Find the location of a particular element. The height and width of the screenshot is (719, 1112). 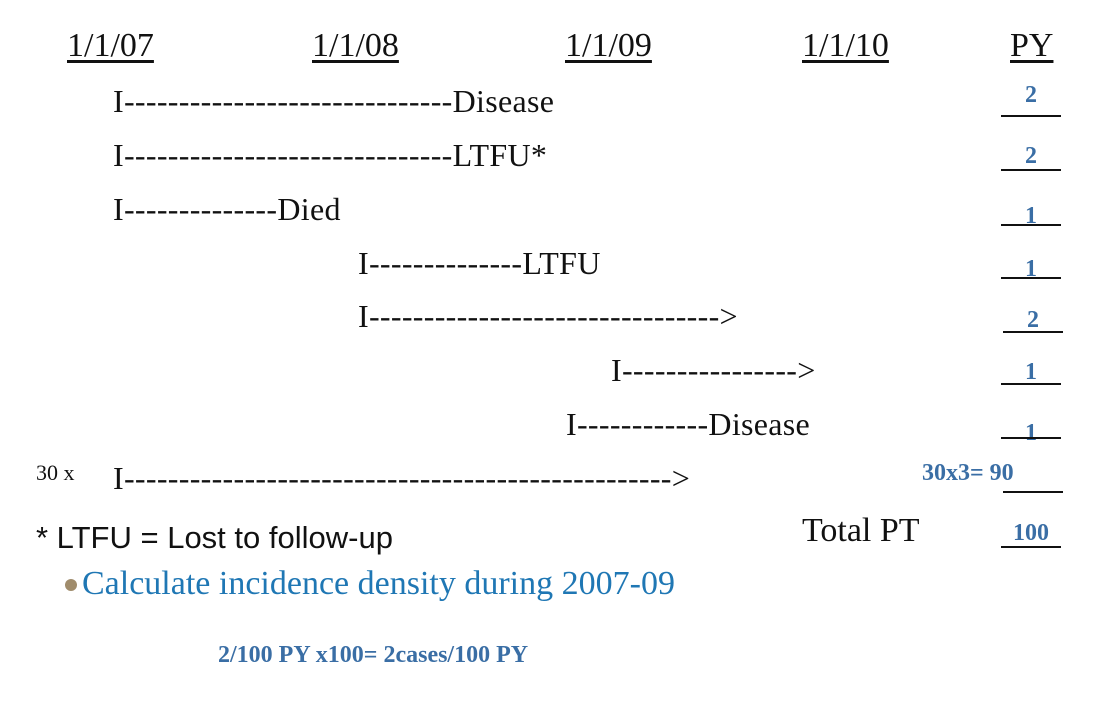

total-label: Total PT is located at coordinates (861, 530).